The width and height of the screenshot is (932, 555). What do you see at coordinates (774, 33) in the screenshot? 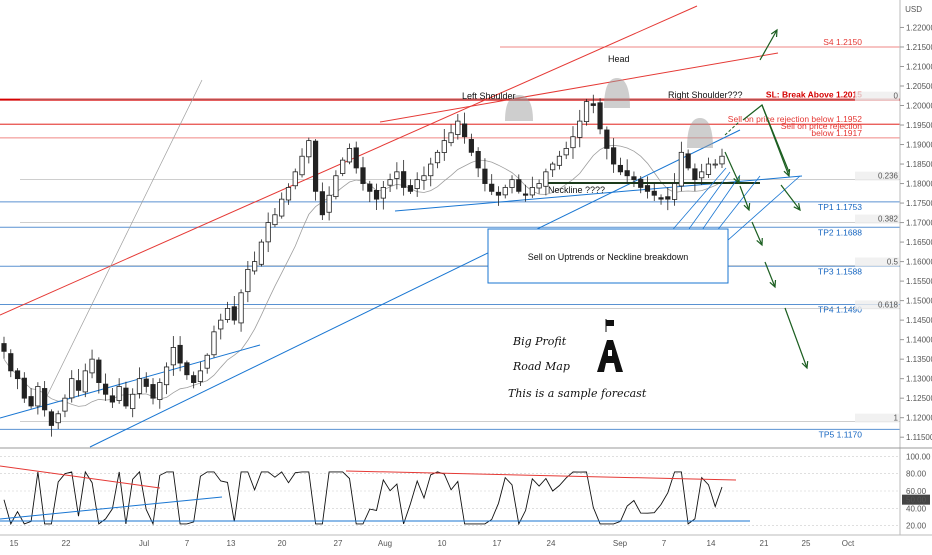
I see `forecast-arrow-up-head` at bounding box center [774, 33].